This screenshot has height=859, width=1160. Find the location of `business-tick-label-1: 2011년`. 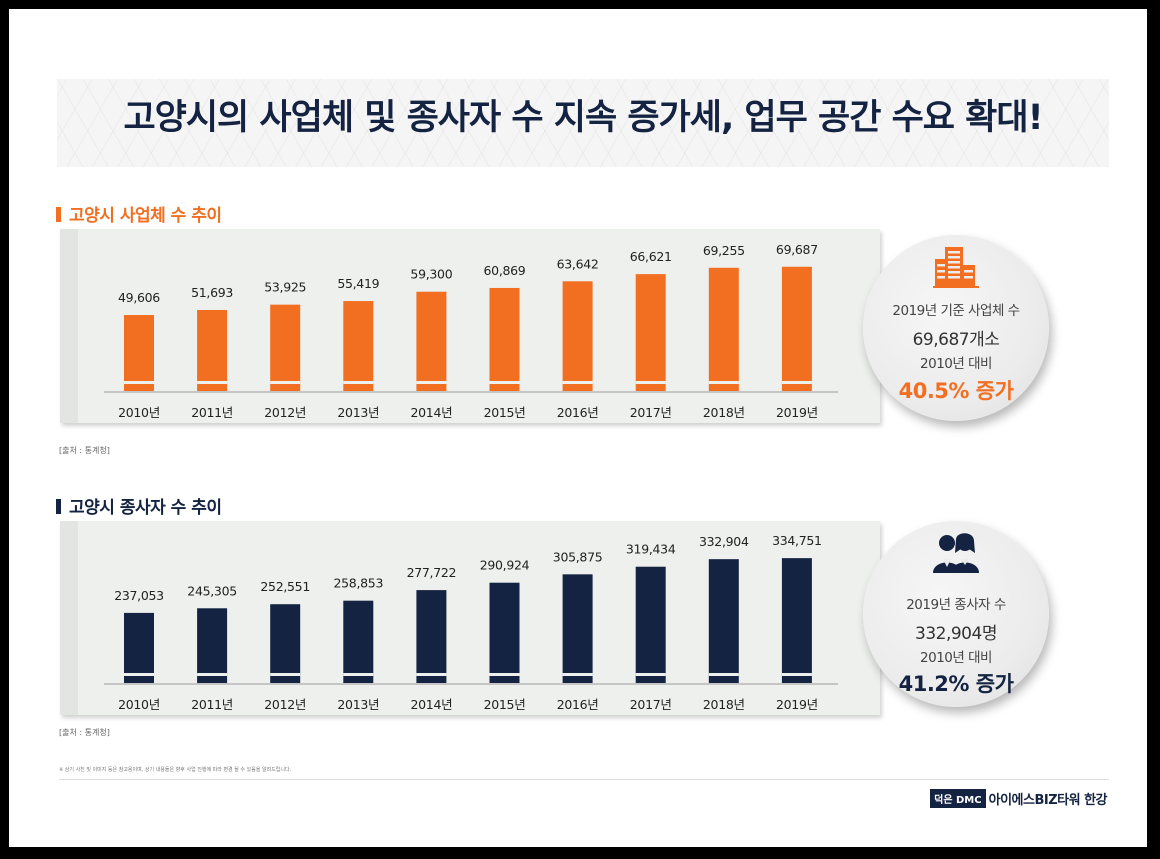

business-tick-label-1: 2011년 is located at coordinates (212, 412).